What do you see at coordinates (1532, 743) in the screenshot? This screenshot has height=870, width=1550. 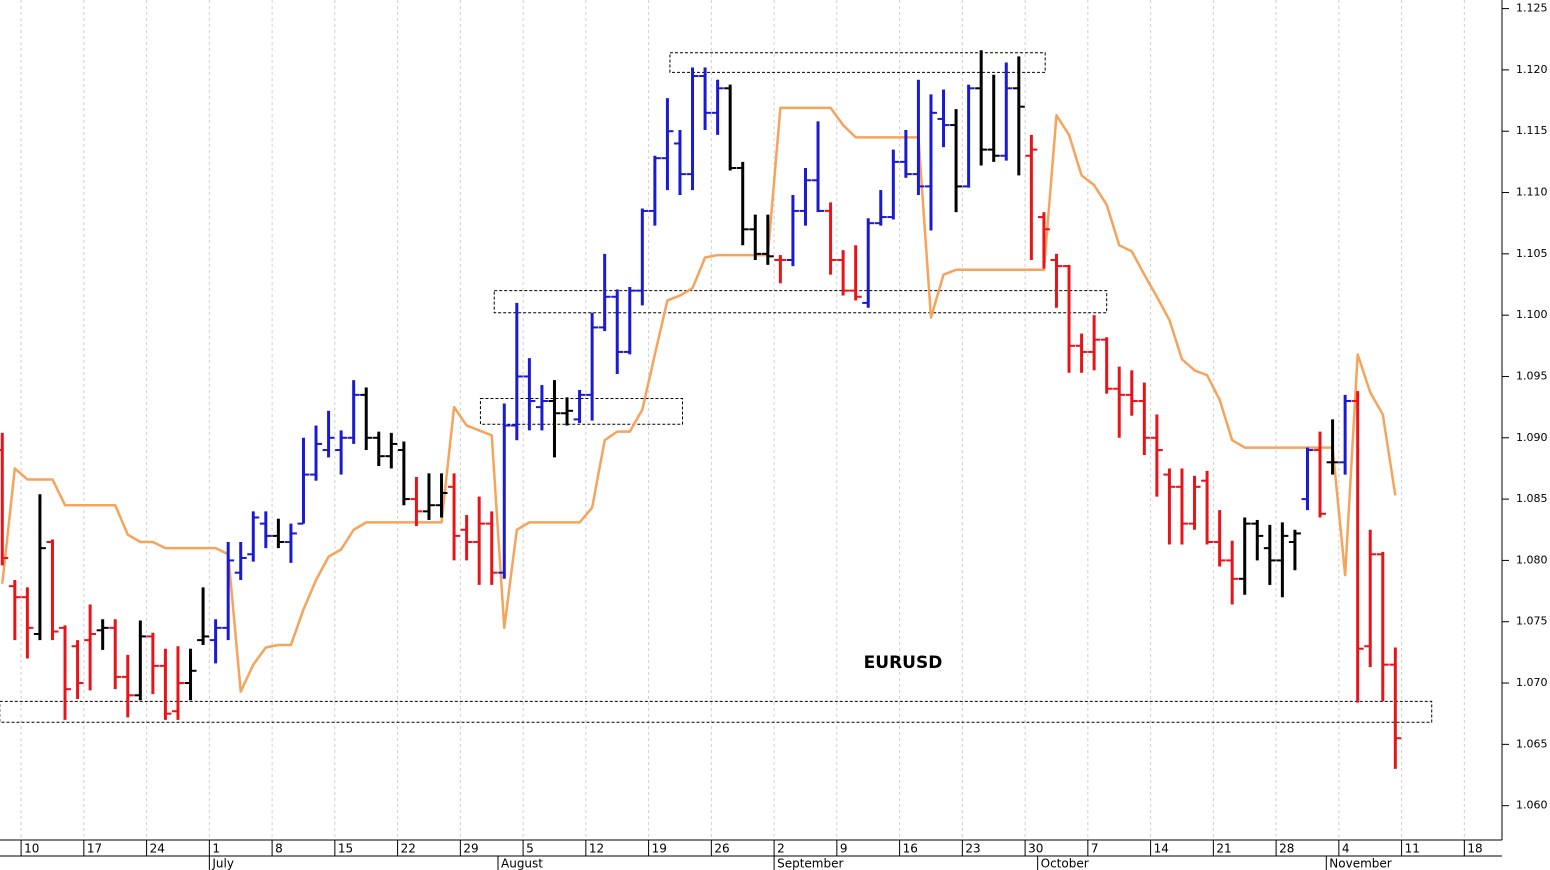 I see `y-tick-label: 1.065` at bounding box center [1532, 743].